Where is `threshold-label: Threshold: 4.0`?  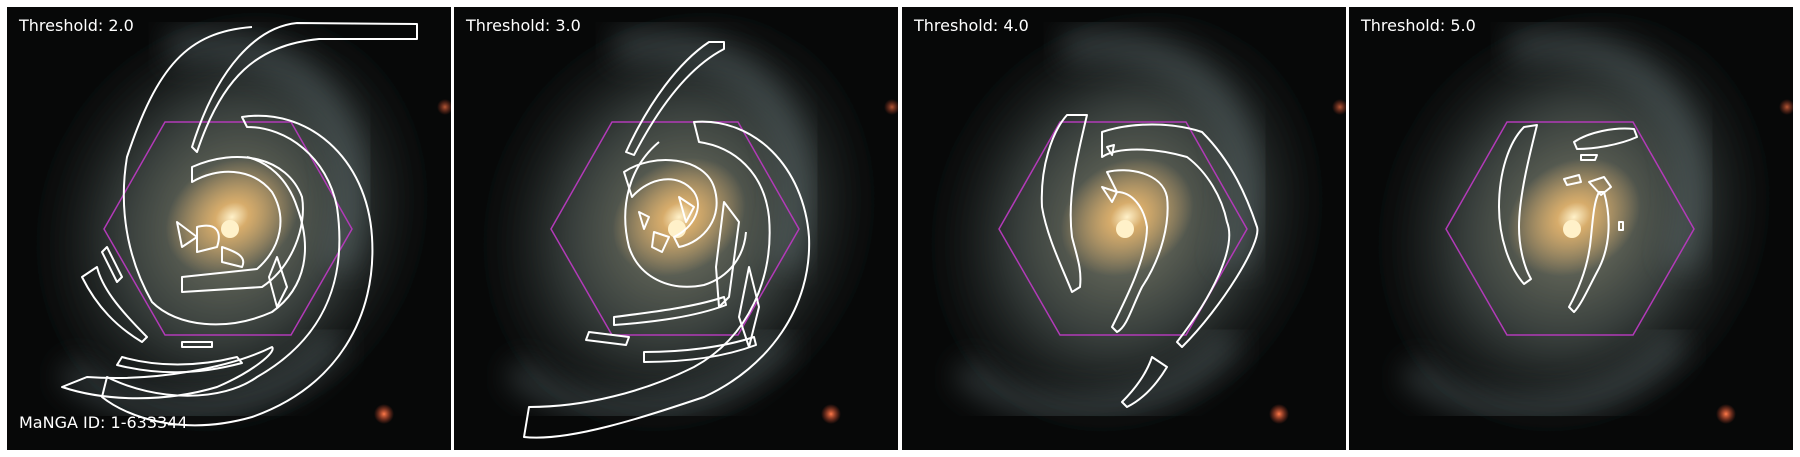
threshold-label: Threshold: 4.0 is located at coordinates (971, 25).